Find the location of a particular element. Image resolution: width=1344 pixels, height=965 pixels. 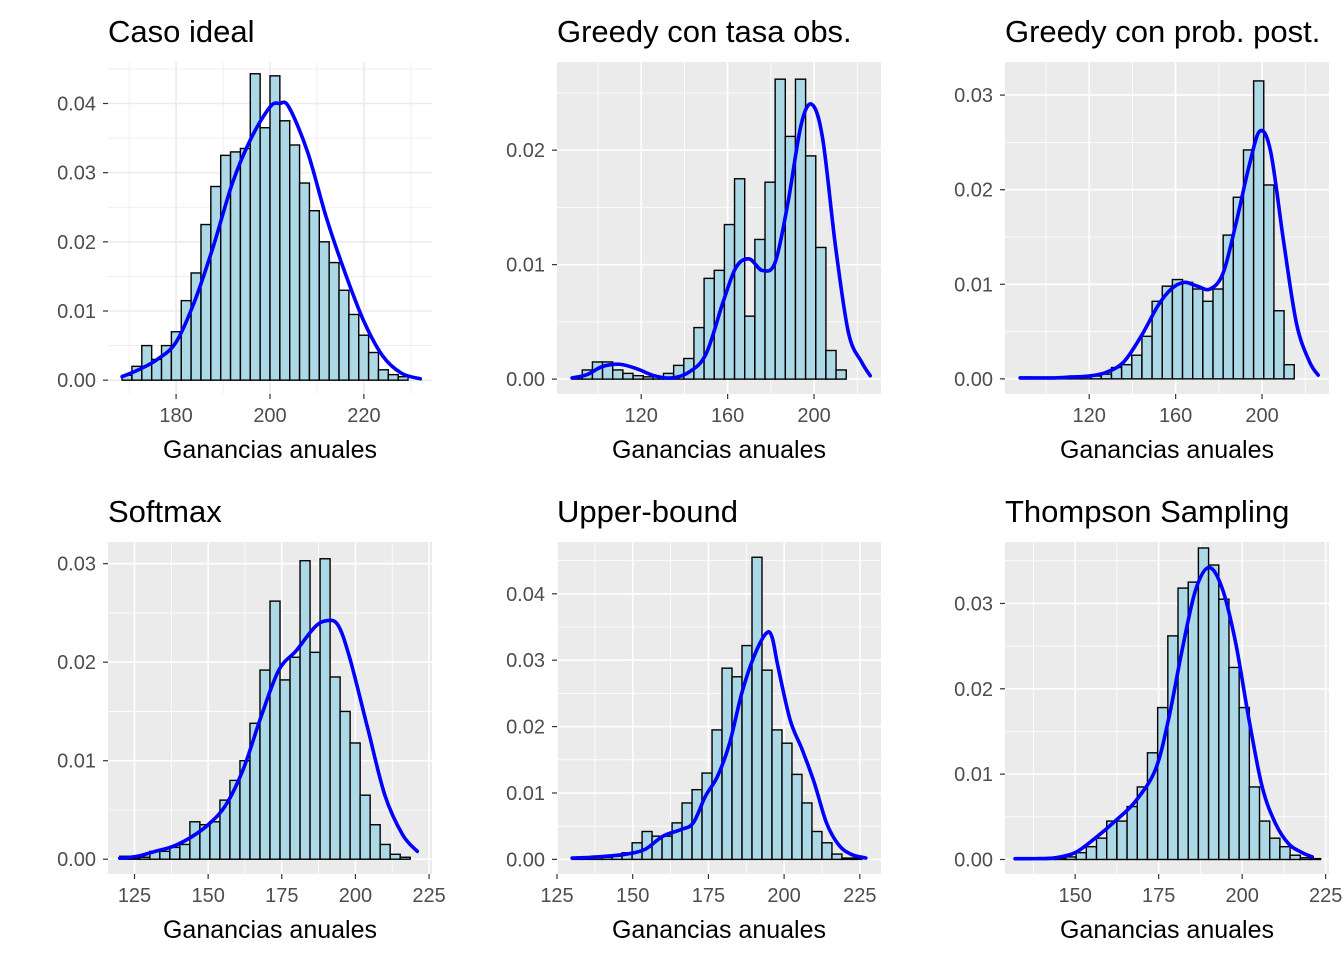

x-tick-label: 180 is located at coordinates (175, 416).